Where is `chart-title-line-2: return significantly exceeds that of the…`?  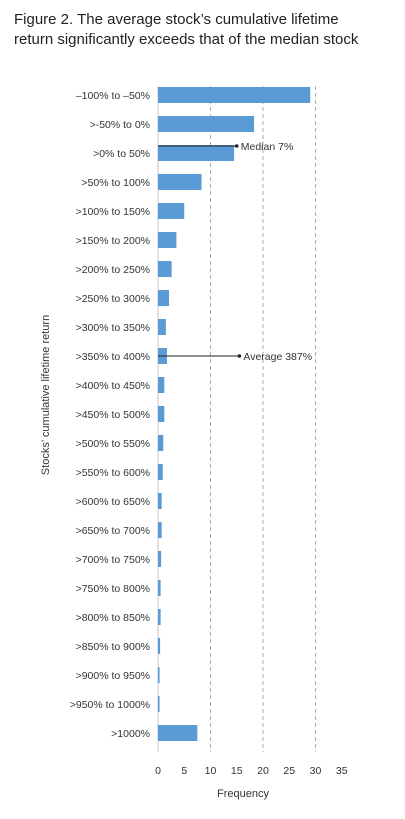
chart-title-line-2: return significantly exceeds that of the… is located at coordinates (186, 39).